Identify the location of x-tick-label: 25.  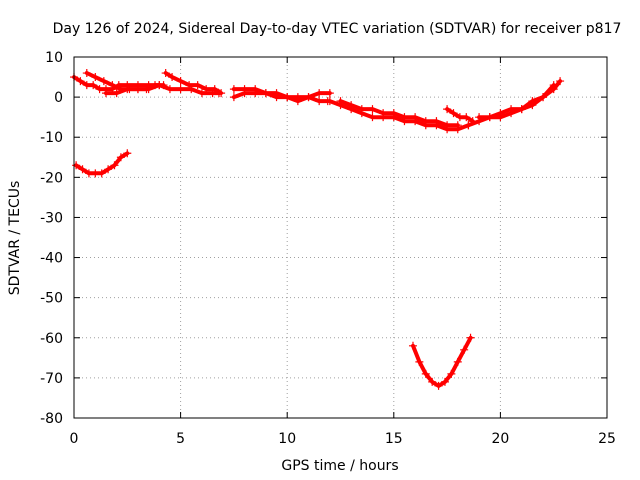
(607, 439).